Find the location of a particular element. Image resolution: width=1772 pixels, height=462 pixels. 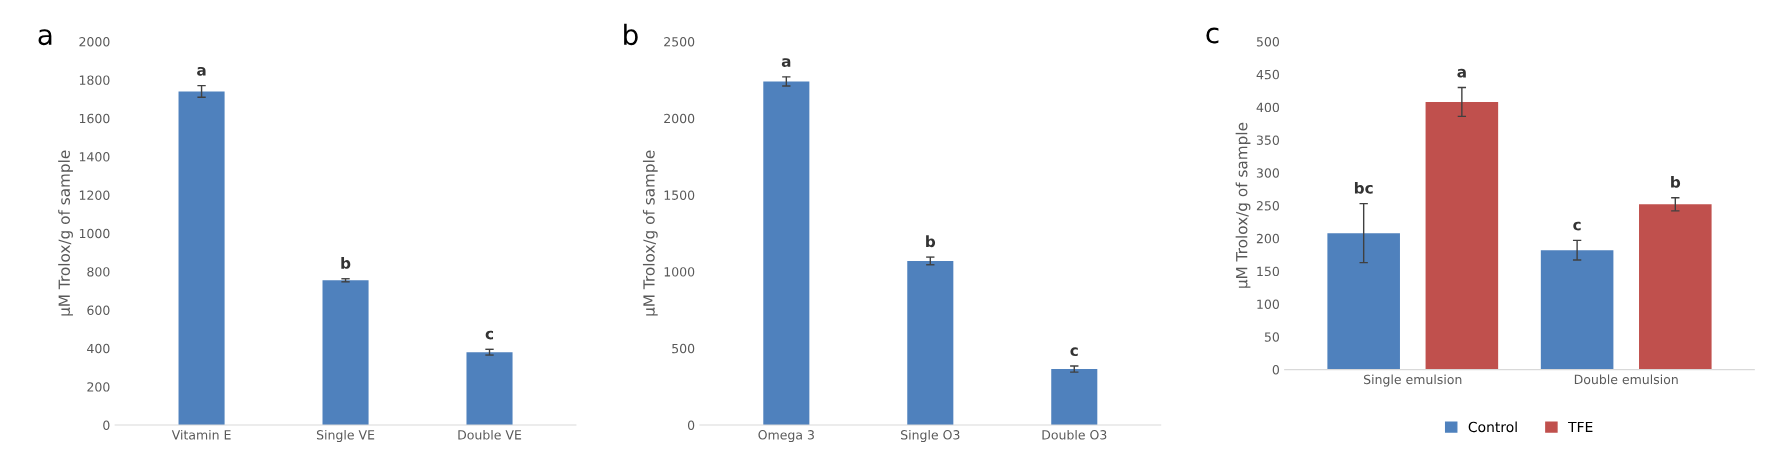

x-tick-label: Single VE is located at coordinates (345, 435).